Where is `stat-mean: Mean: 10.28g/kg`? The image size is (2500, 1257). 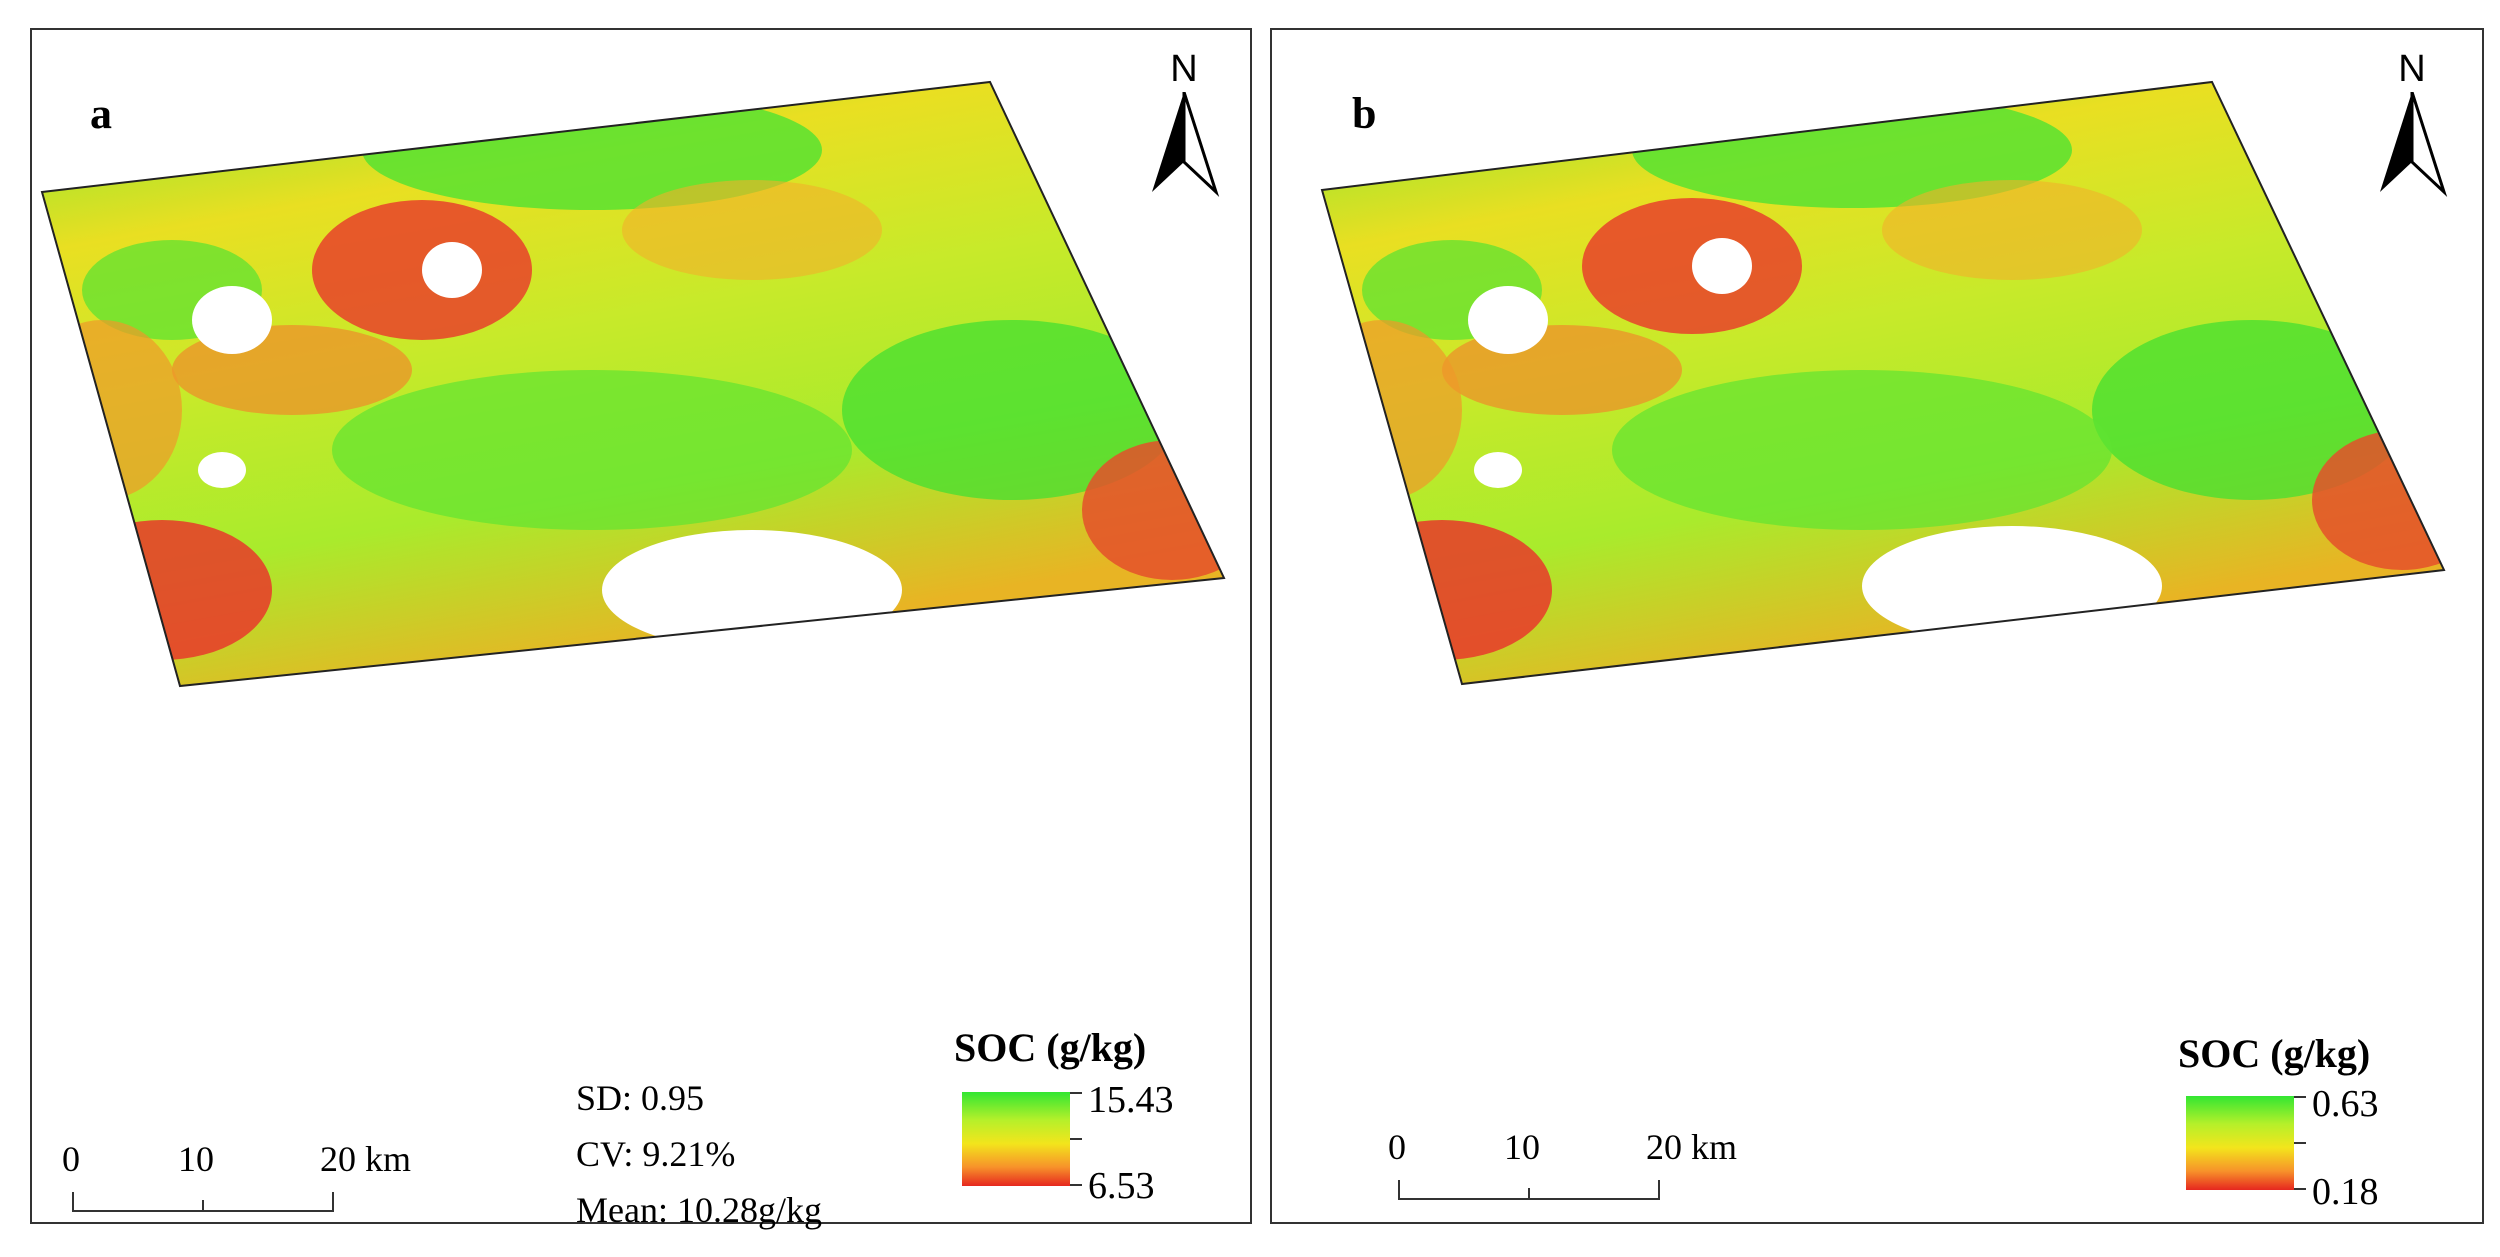
stat-mean: Mean: 10.28g/kg is located at coordinates (699, 1210).